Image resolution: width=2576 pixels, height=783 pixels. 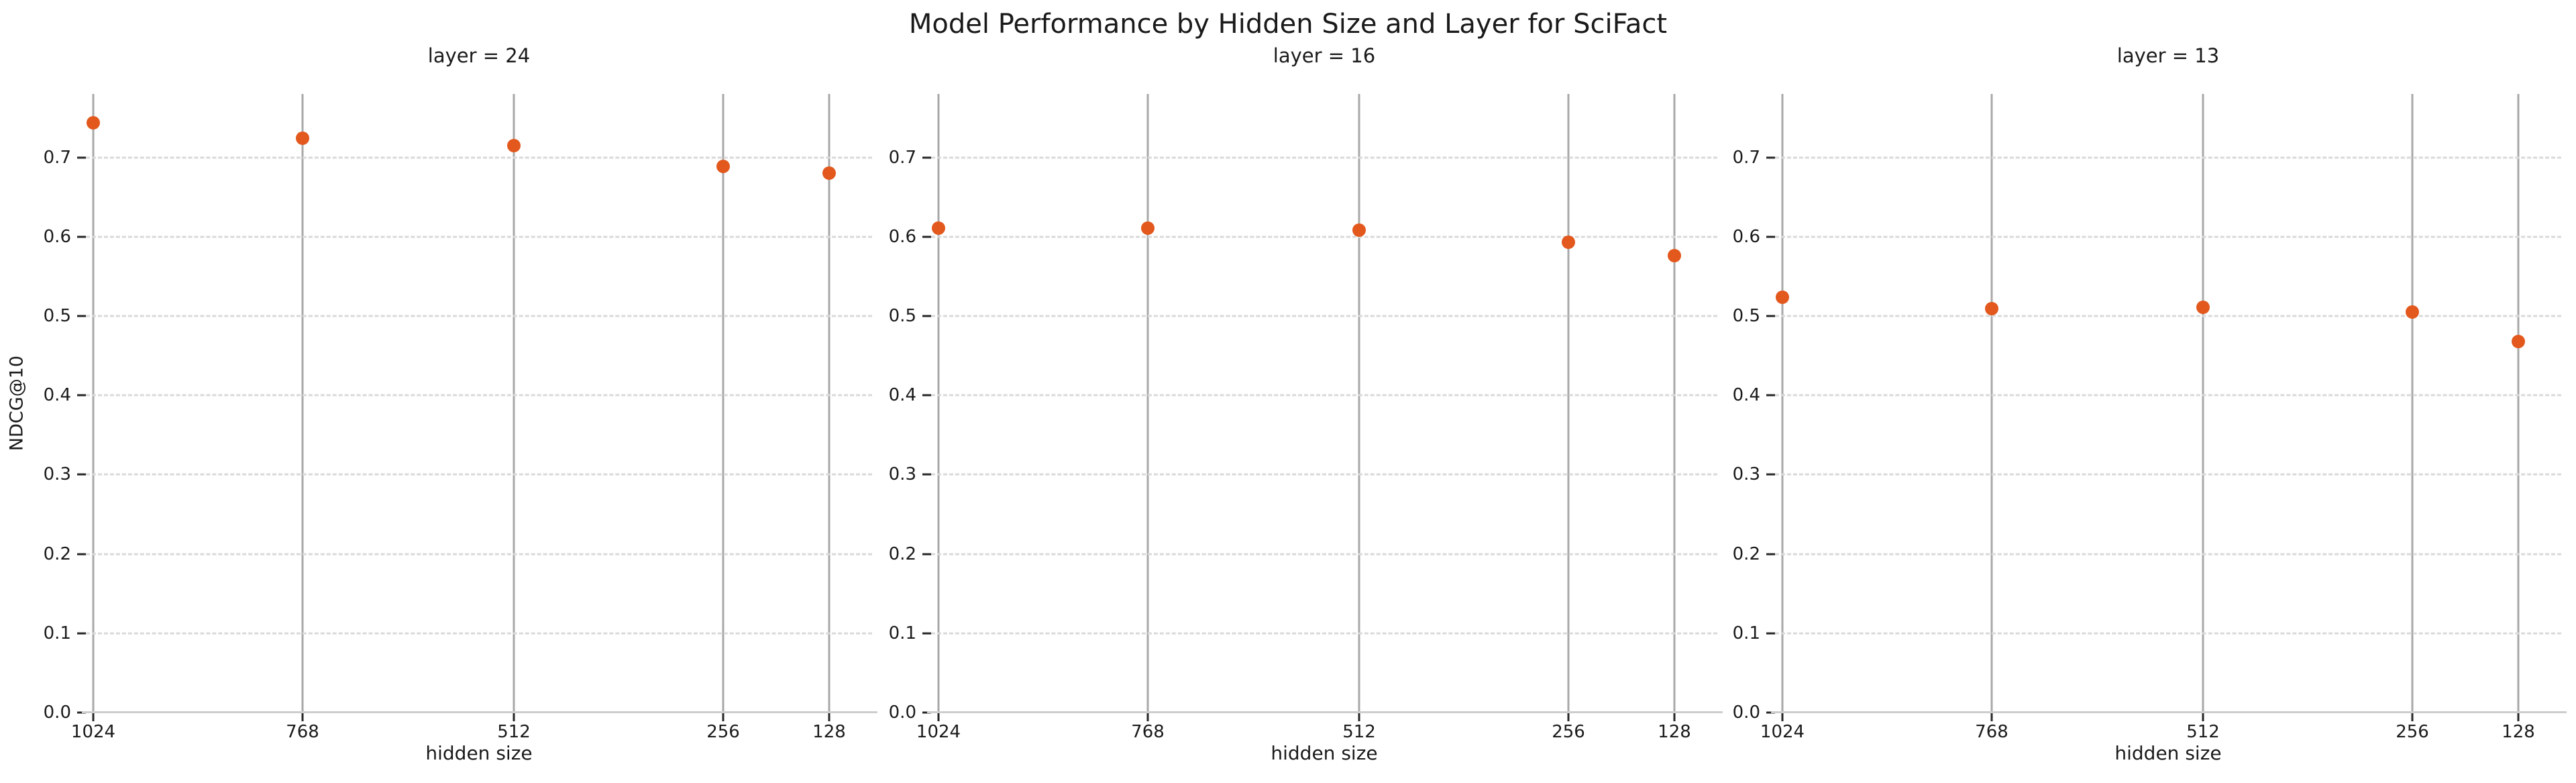 I want to click on facet-title: layer = 13, so click(x=2168, y=55).